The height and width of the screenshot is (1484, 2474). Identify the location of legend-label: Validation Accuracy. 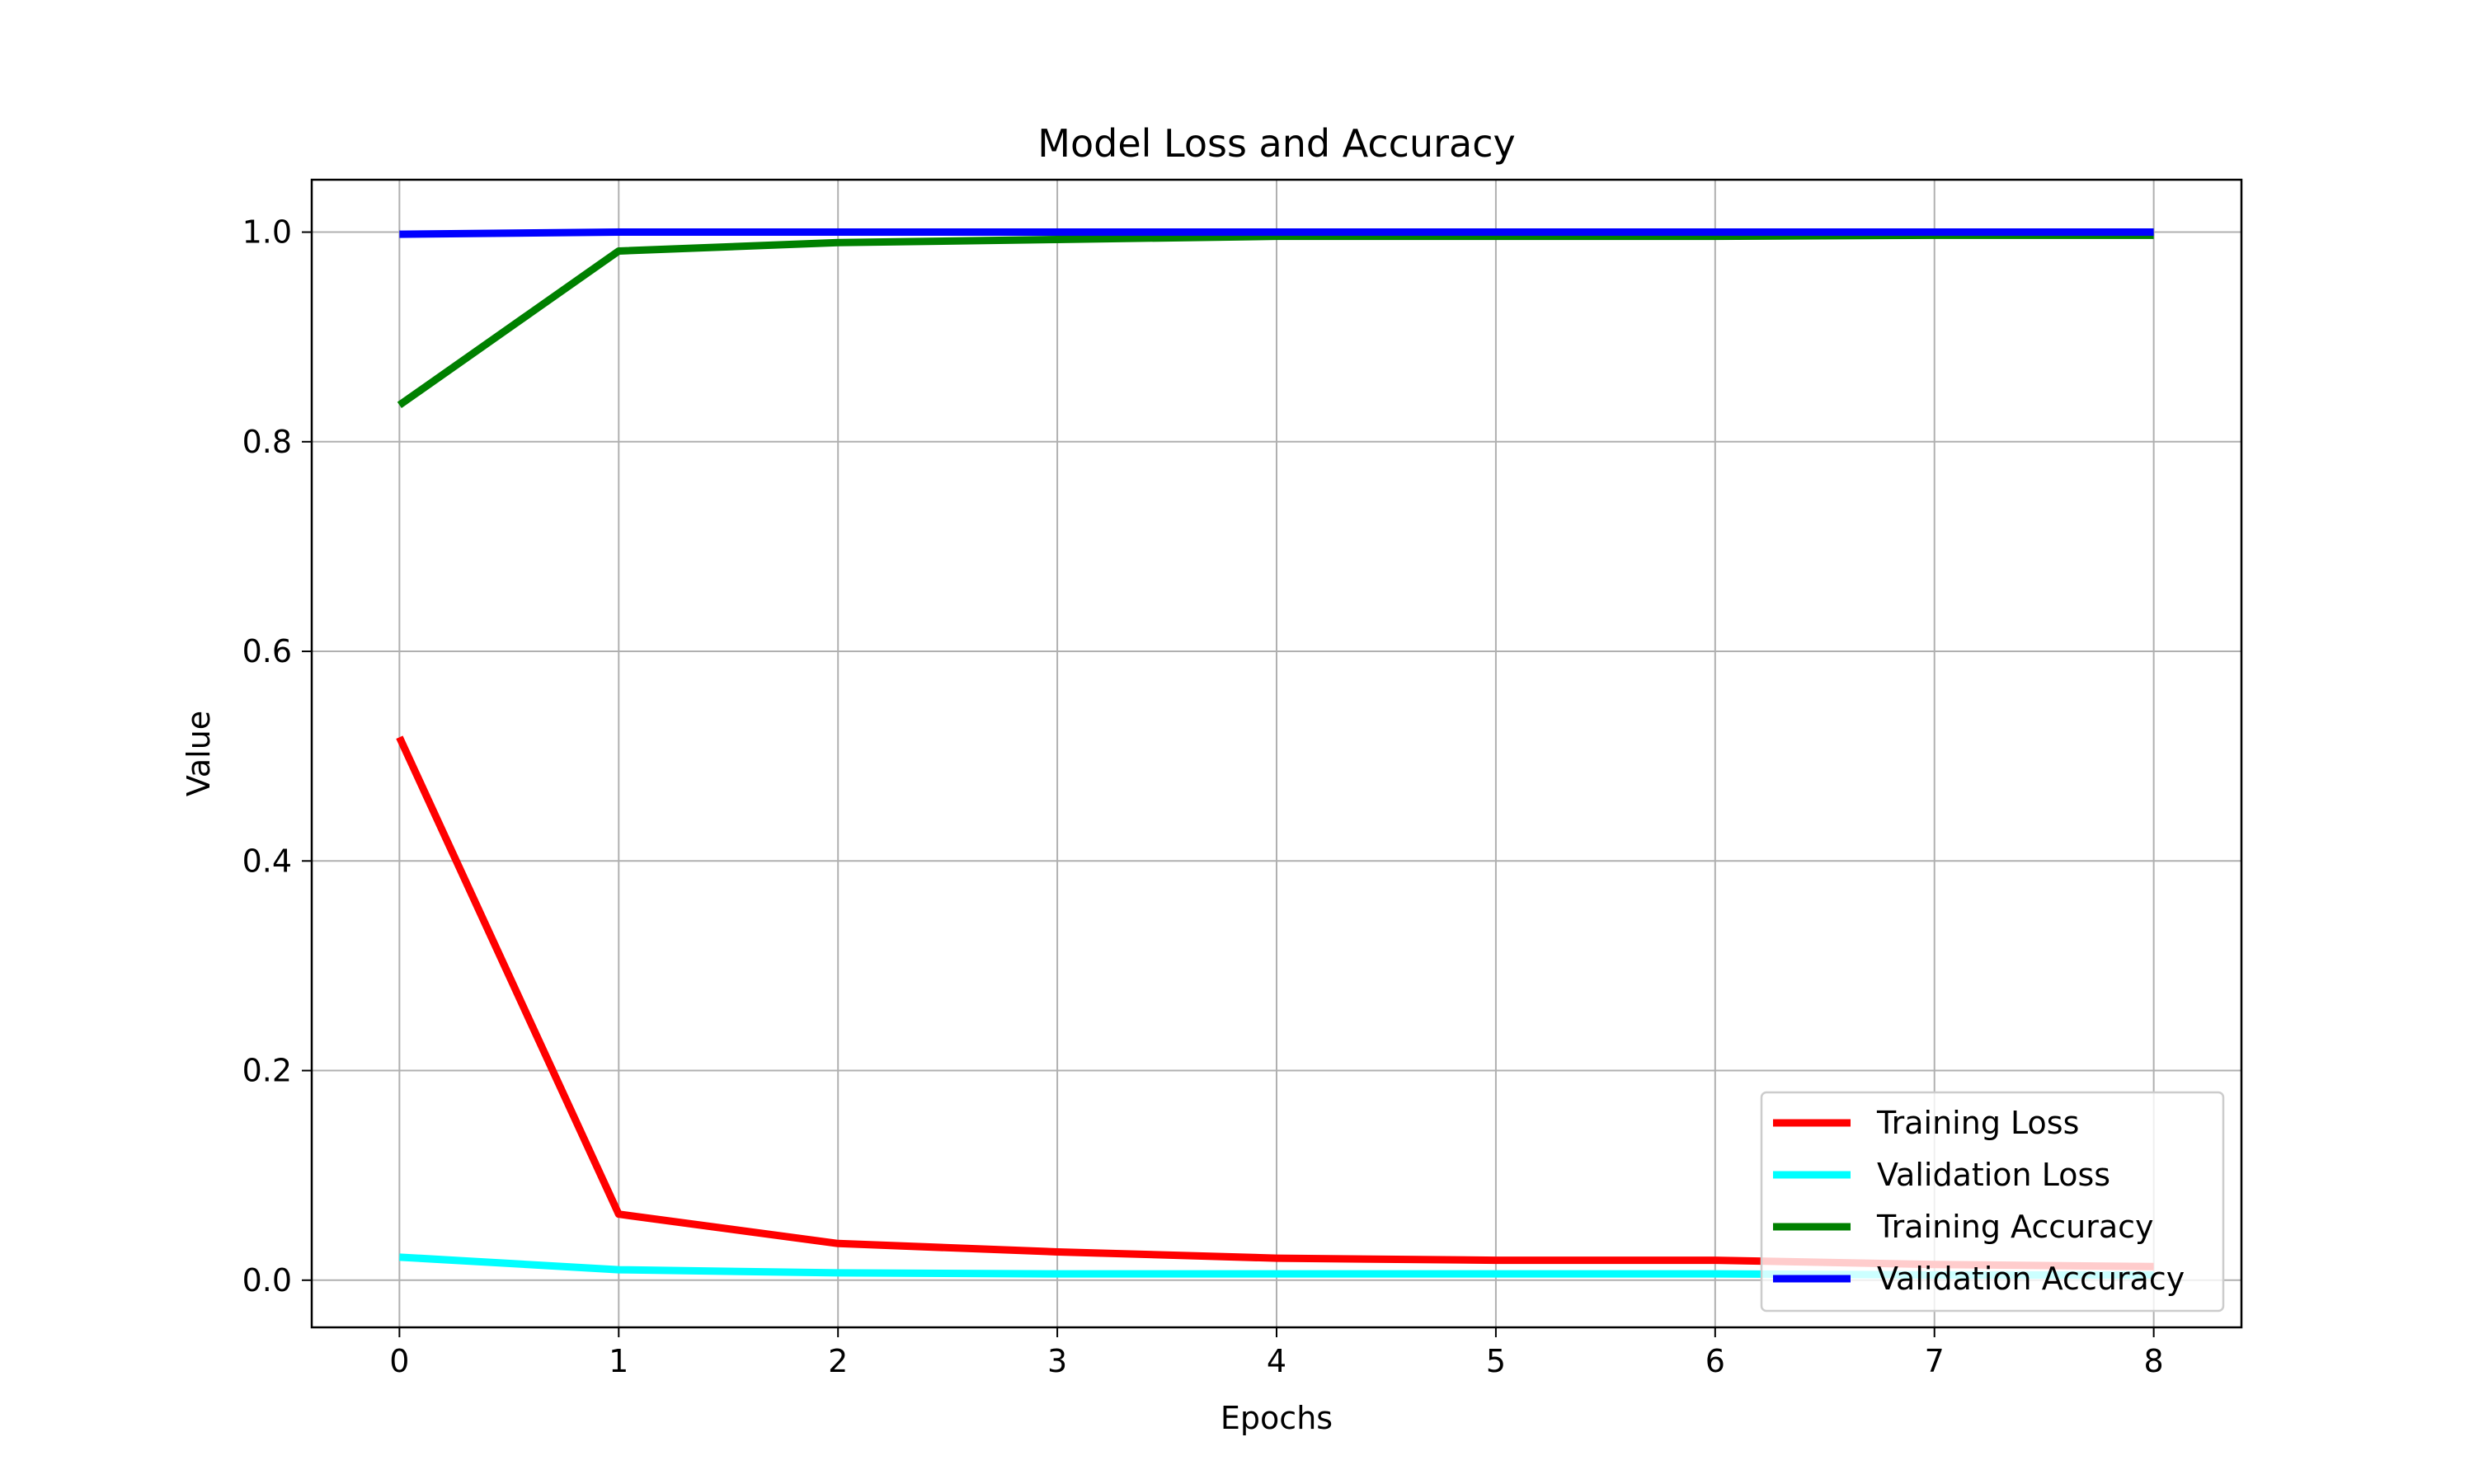
(2031, 1279).